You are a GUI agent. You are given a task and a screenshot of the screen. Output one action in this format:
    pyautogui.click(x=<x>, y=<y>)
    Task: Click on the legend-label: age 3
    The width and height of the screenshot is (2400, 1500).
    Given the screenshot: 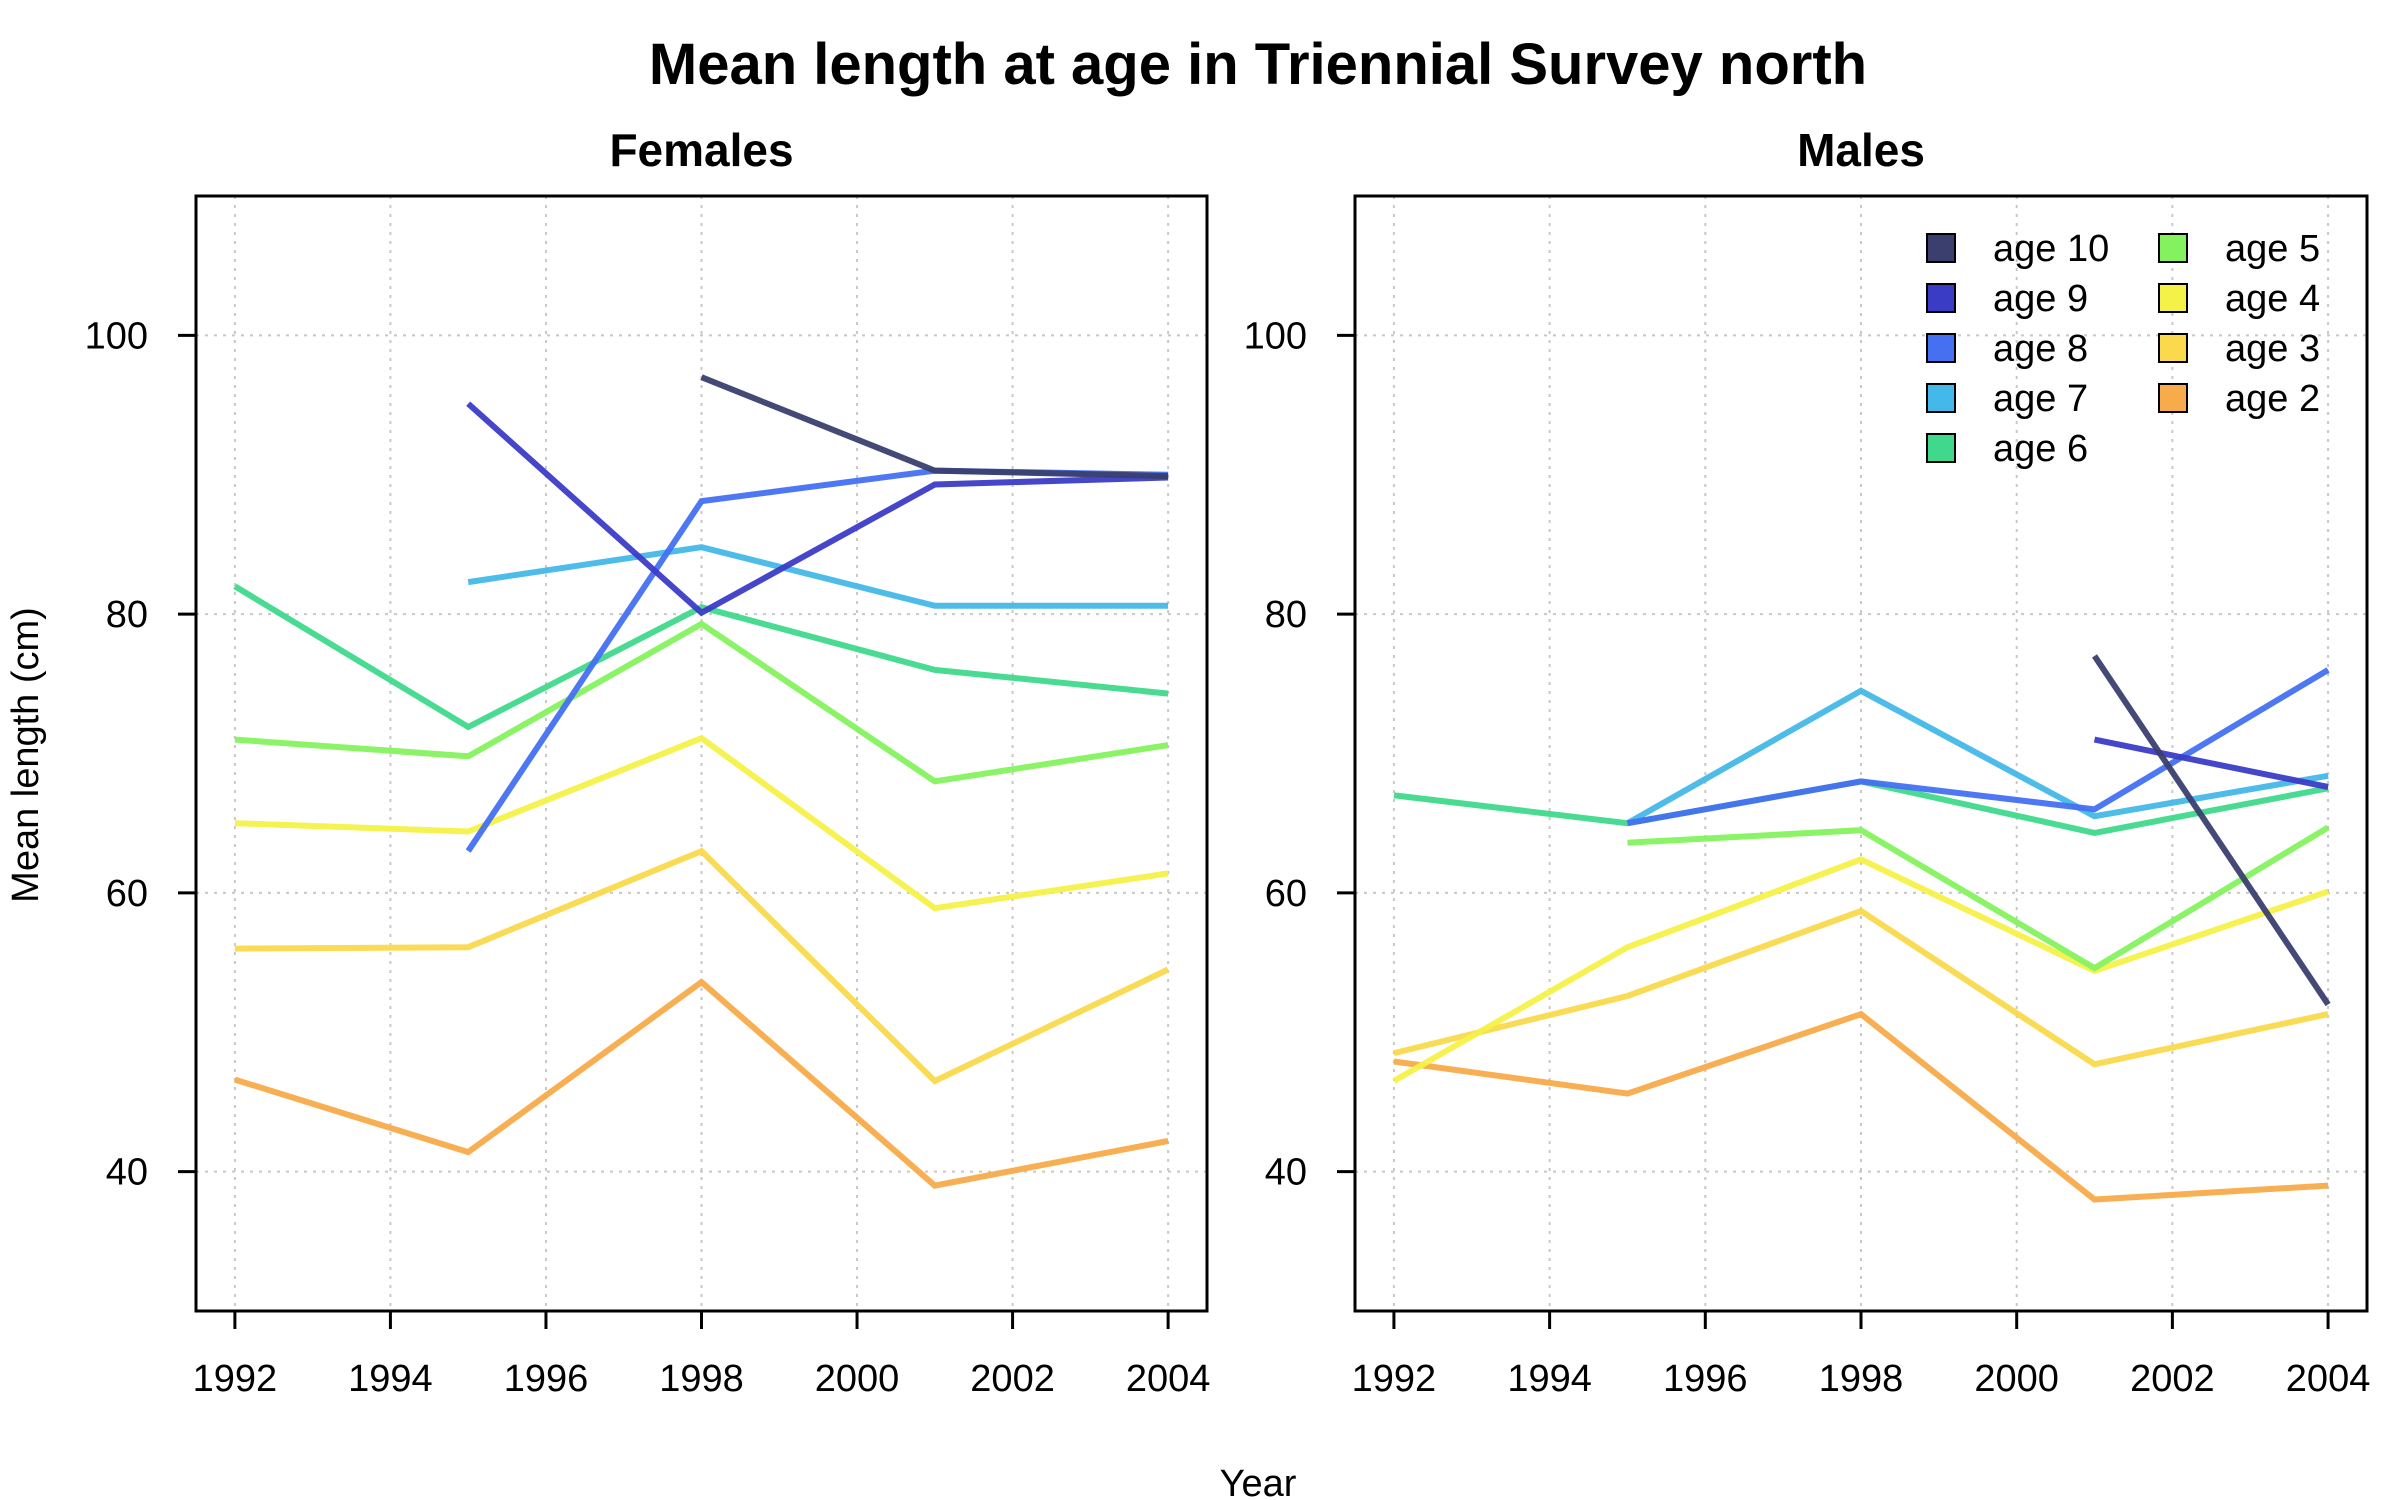 What is the action you would take?
    pyautogui.click(x=2272, y=349)
    